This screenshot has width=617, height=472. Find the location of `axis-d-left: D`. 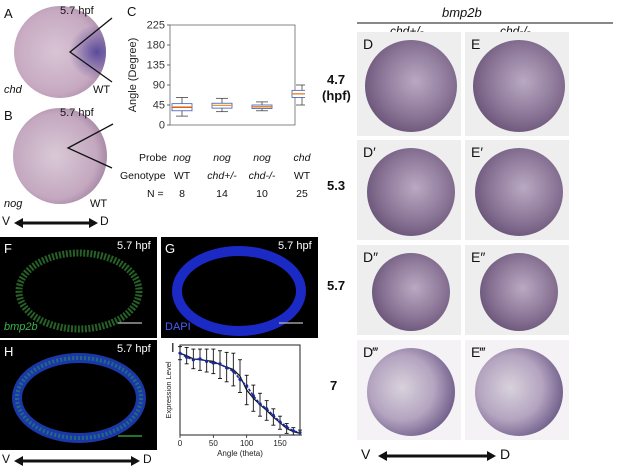

axis-d-left: D is located at coordinates (104, 221).